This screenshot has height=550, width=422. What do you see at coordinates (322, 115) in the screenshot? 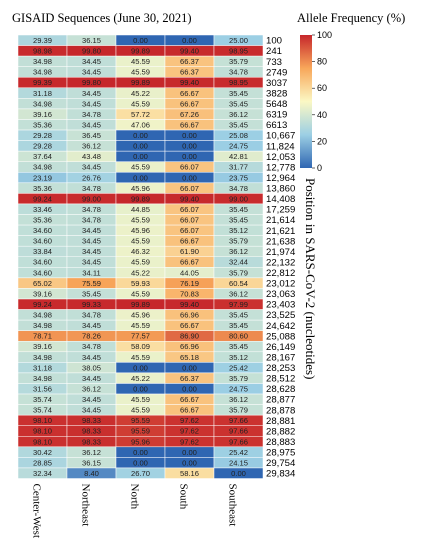
I see `colorbar-tick-label: 40` at bounding box center [322, 115].